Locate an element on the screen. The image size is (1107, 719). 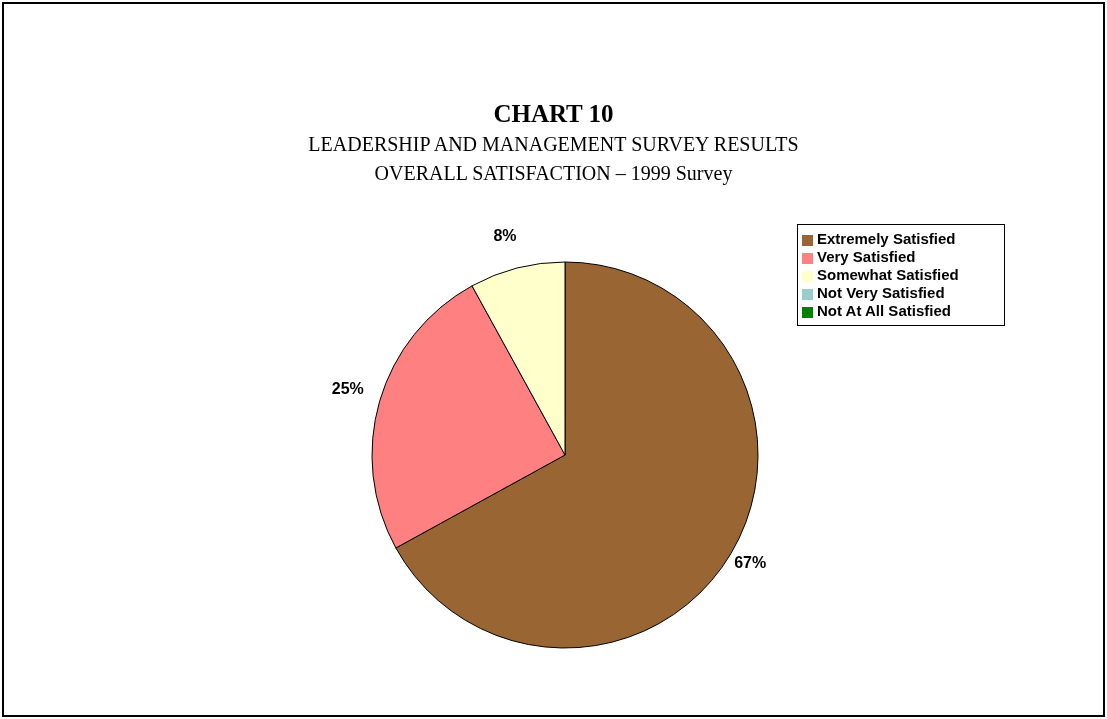
legend-label: Extremely Satisfied is located at coordinates (886, 238).